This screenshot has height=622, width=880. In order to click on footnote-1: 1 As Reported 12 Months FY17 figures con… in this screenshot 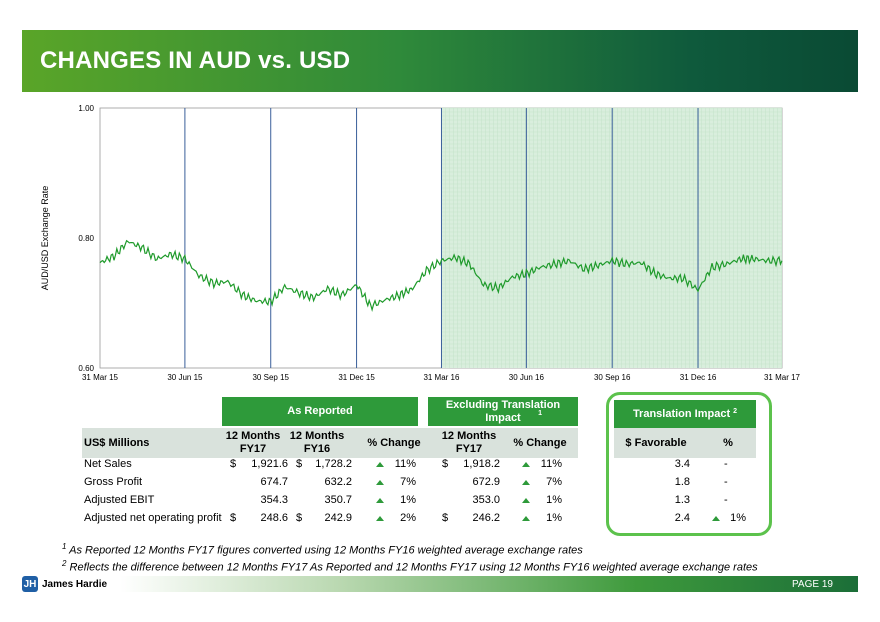, I will do `click(322, 549)`.